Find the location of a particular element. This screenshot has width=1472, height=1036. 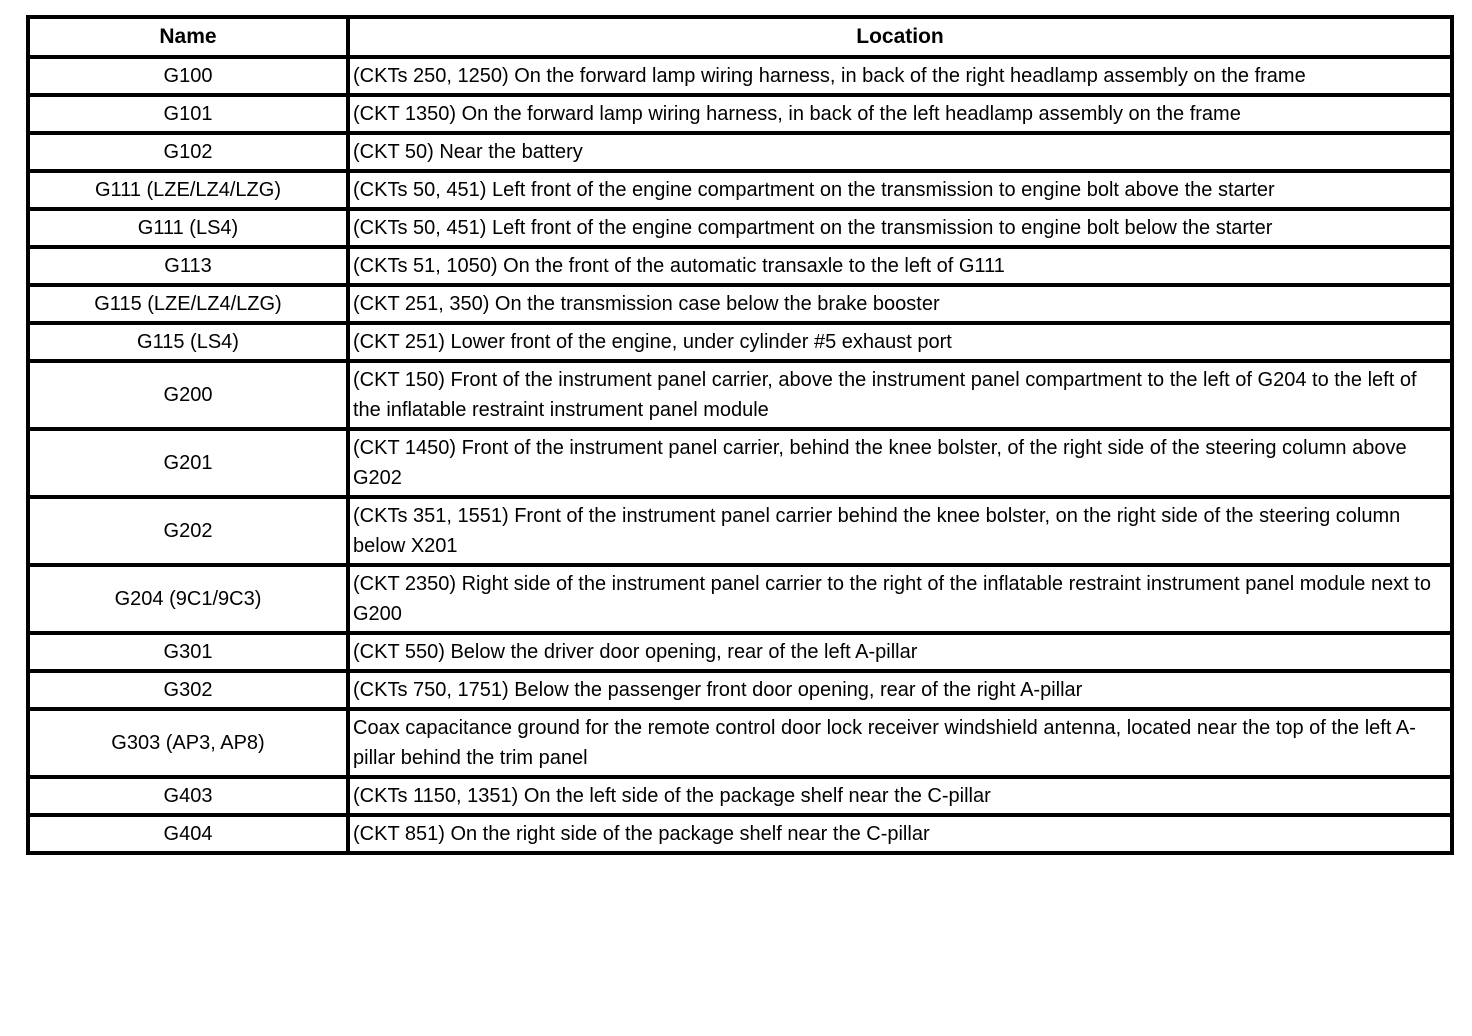

ground-location-cell: (CKT 50) Near the battery is located at coordinates (900, 152).